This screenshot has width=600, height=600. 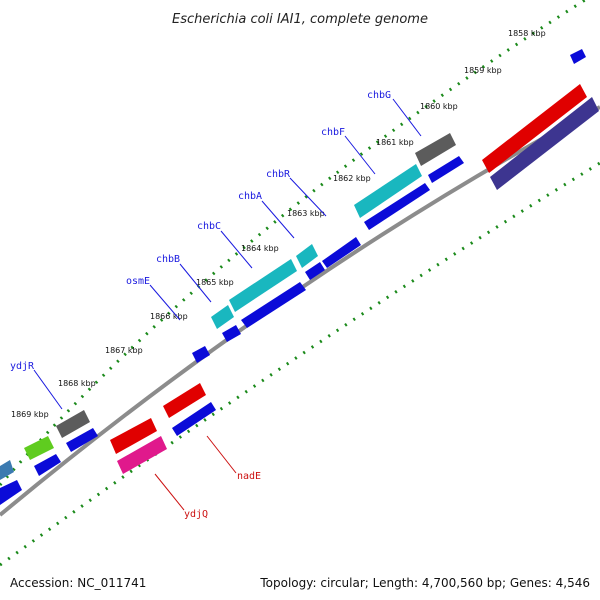 I want to click on gene-label-osmE: osmE, so click(x=138, y=281).